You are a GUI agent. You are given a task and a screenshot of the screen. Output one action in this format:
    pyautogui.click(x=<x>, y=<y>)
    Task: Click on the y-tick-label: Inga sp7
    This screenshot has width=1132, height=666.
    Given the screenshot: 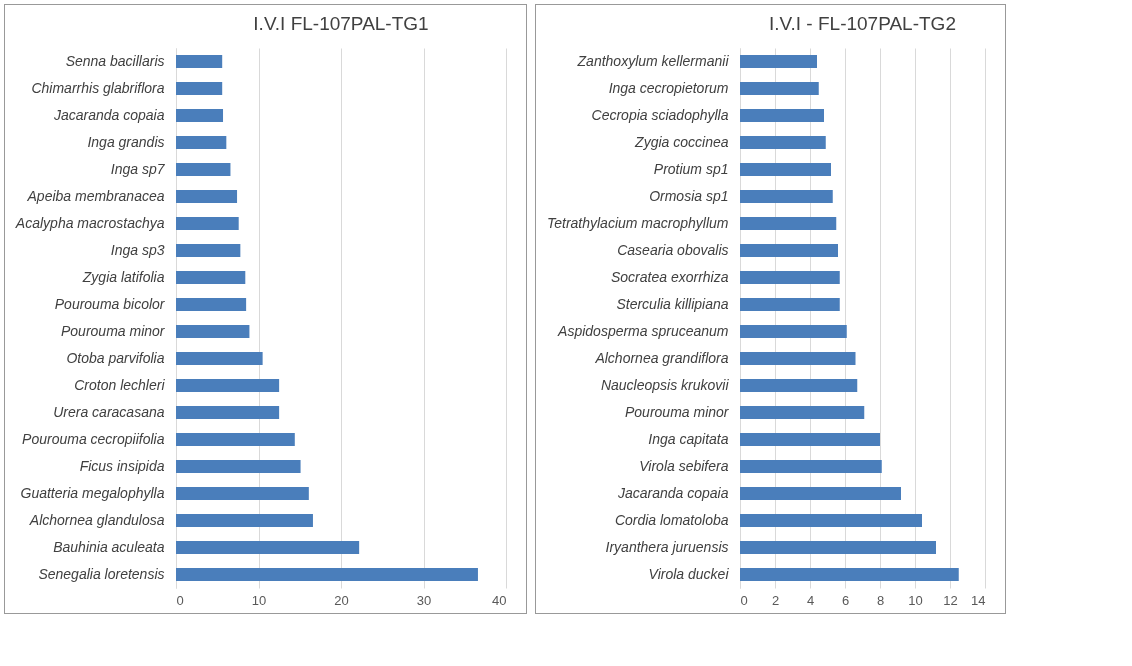 What is the action you would take?
    pyautogui.click(x=138, y=168)
    